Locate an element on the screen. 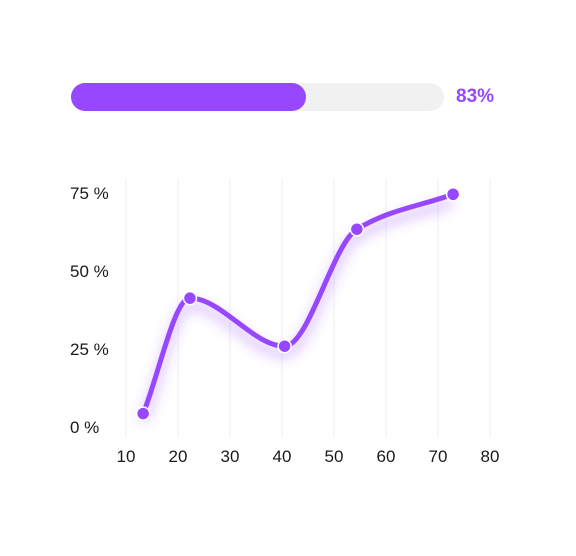  x-tick-label: 20 is located at coordinates (178, 456).